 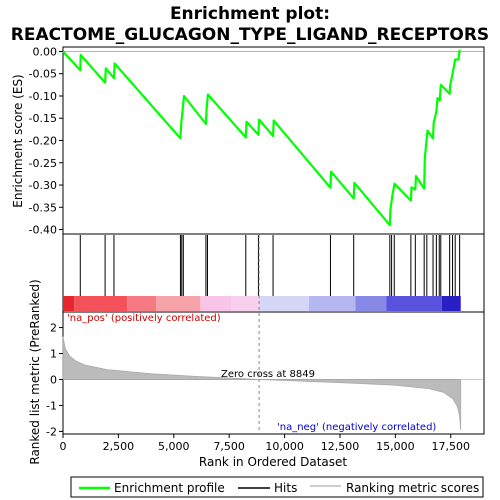 What do you see at coordinates (174, 446) in the screenshot?
I see `x-tick-label: 5,000` at bounding box center [174, 446].